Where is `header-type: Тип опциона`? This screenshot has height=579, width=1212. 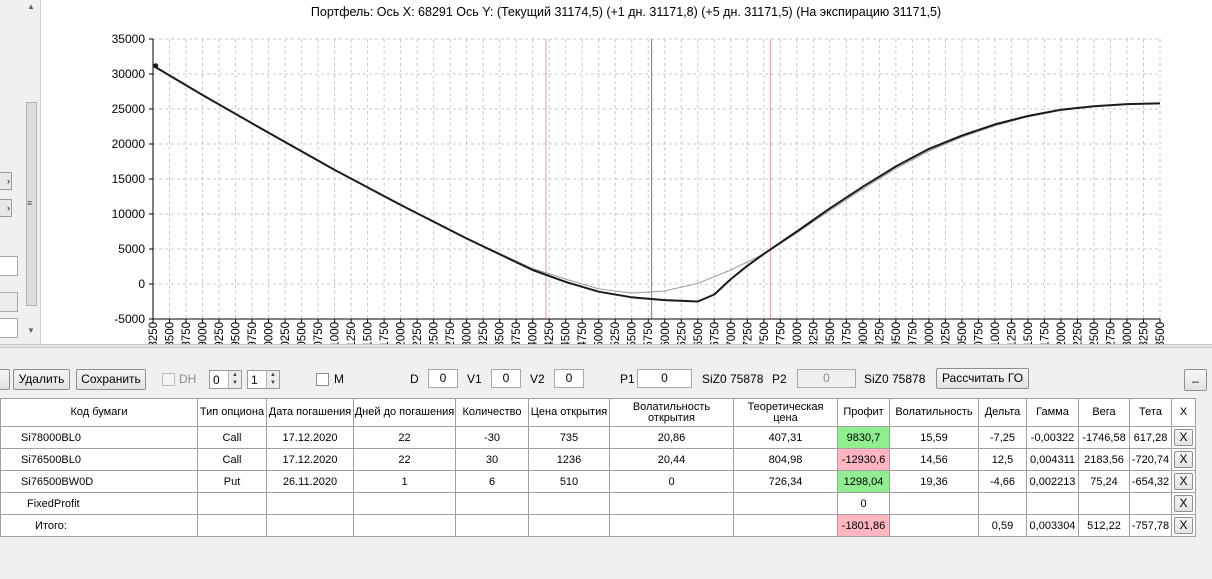 header-type: Тип опциона is located at coordinates (232, 412).